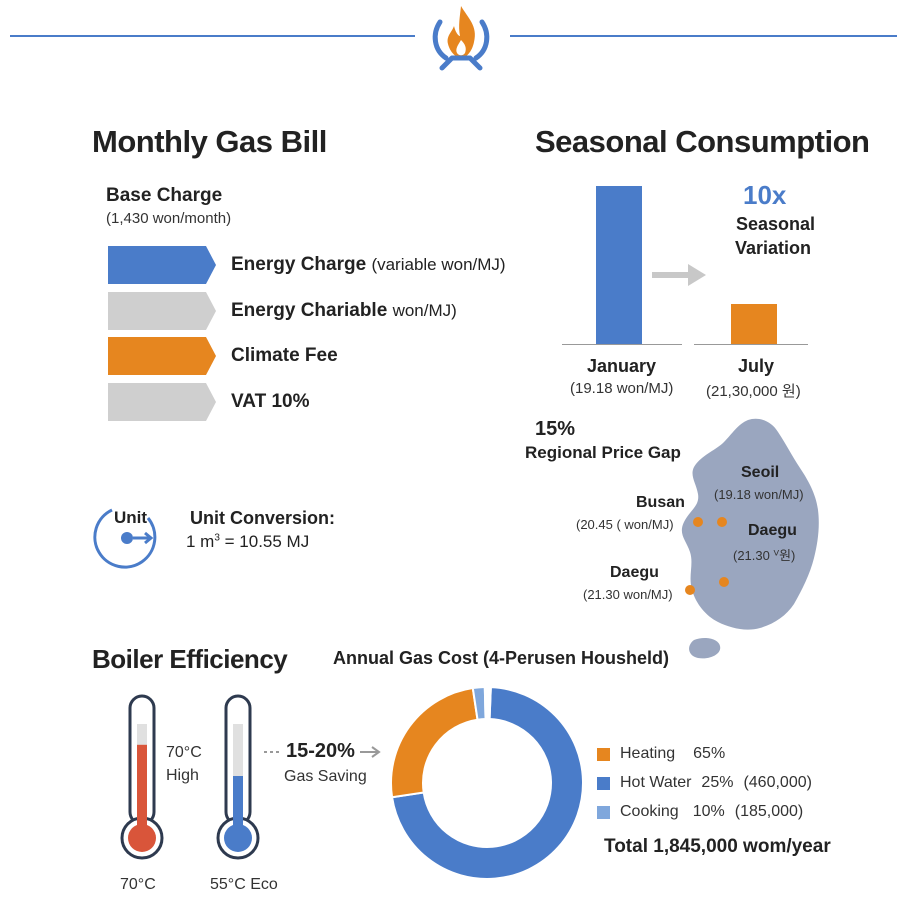 The height and width of the screenshot is (903, 897). Describe the element at coordinates (649, 811) in the screenshot. I see `legend-cooking-label: Cooking` at that location.